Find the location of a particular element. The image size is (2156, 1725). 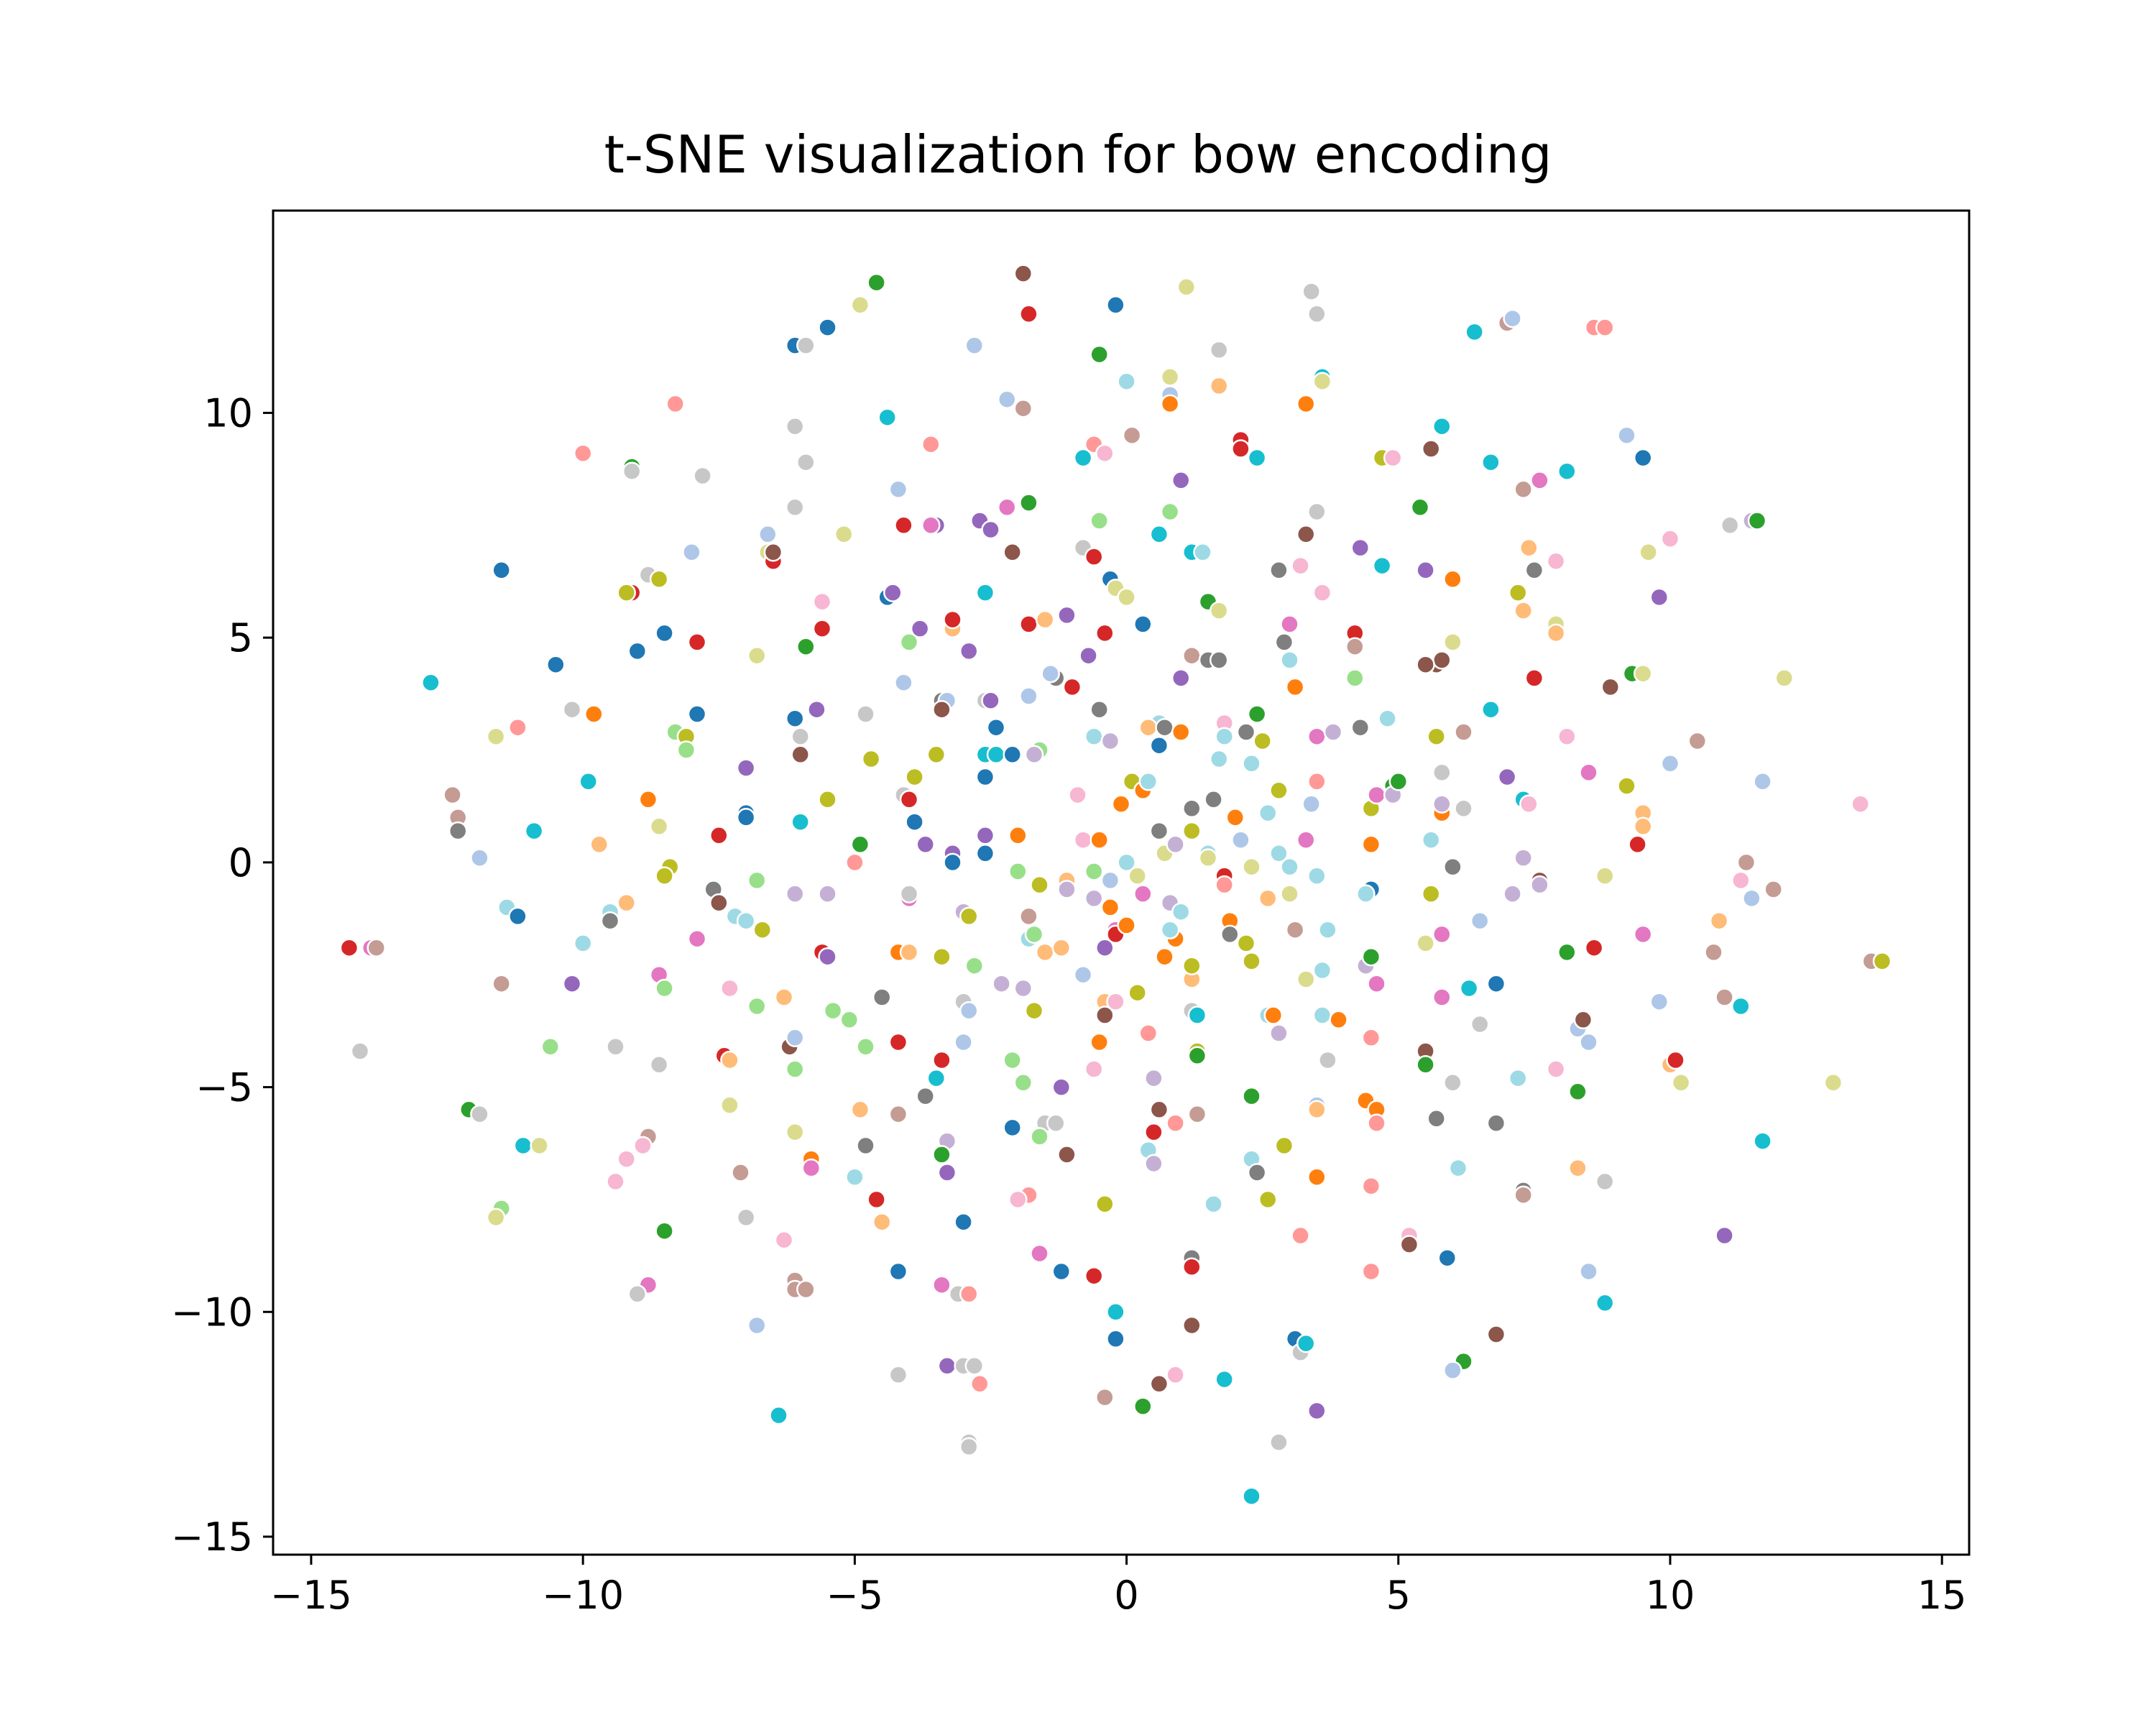

y-tick-label: −15 is located at coordinates (212, 1537).